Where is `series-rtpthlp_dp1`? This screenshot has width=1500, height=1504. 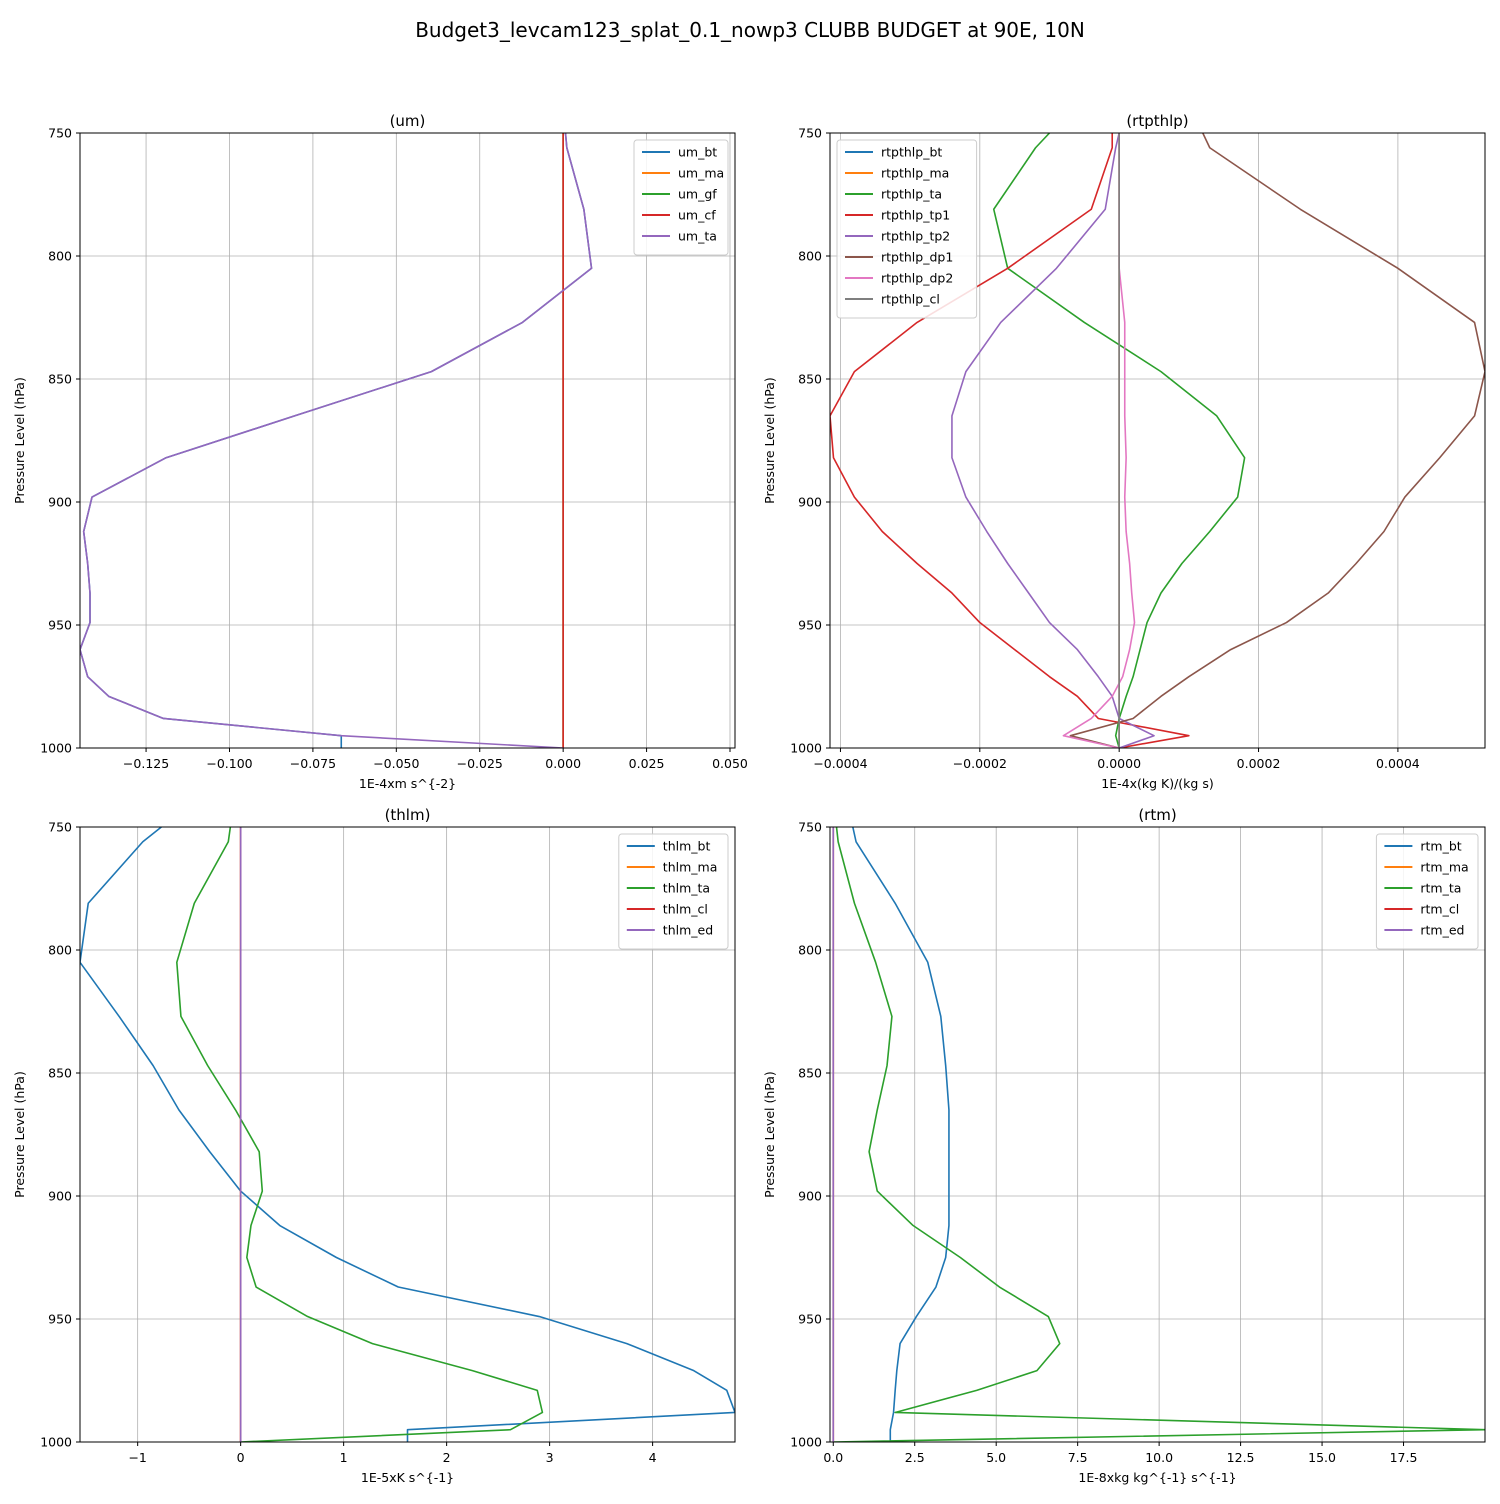 series-rtpthlp_dp1 is located at coordinates (1277, 440).